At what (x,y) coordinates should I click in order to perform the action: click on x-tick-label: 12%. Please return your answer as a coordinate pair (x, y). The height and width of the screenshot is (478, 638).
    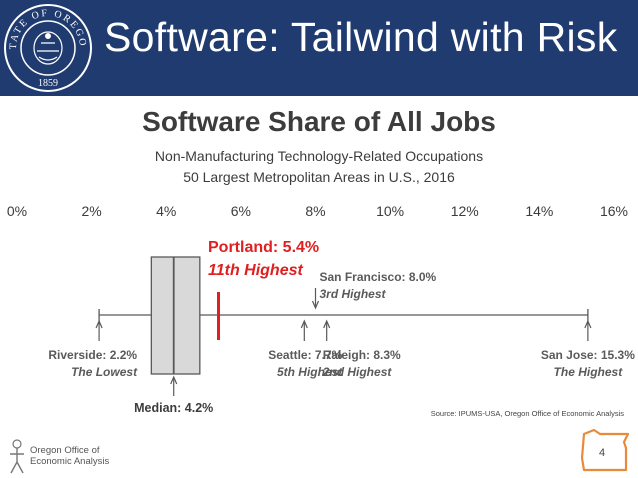
    Looking at the image, I should click on (465, 211).